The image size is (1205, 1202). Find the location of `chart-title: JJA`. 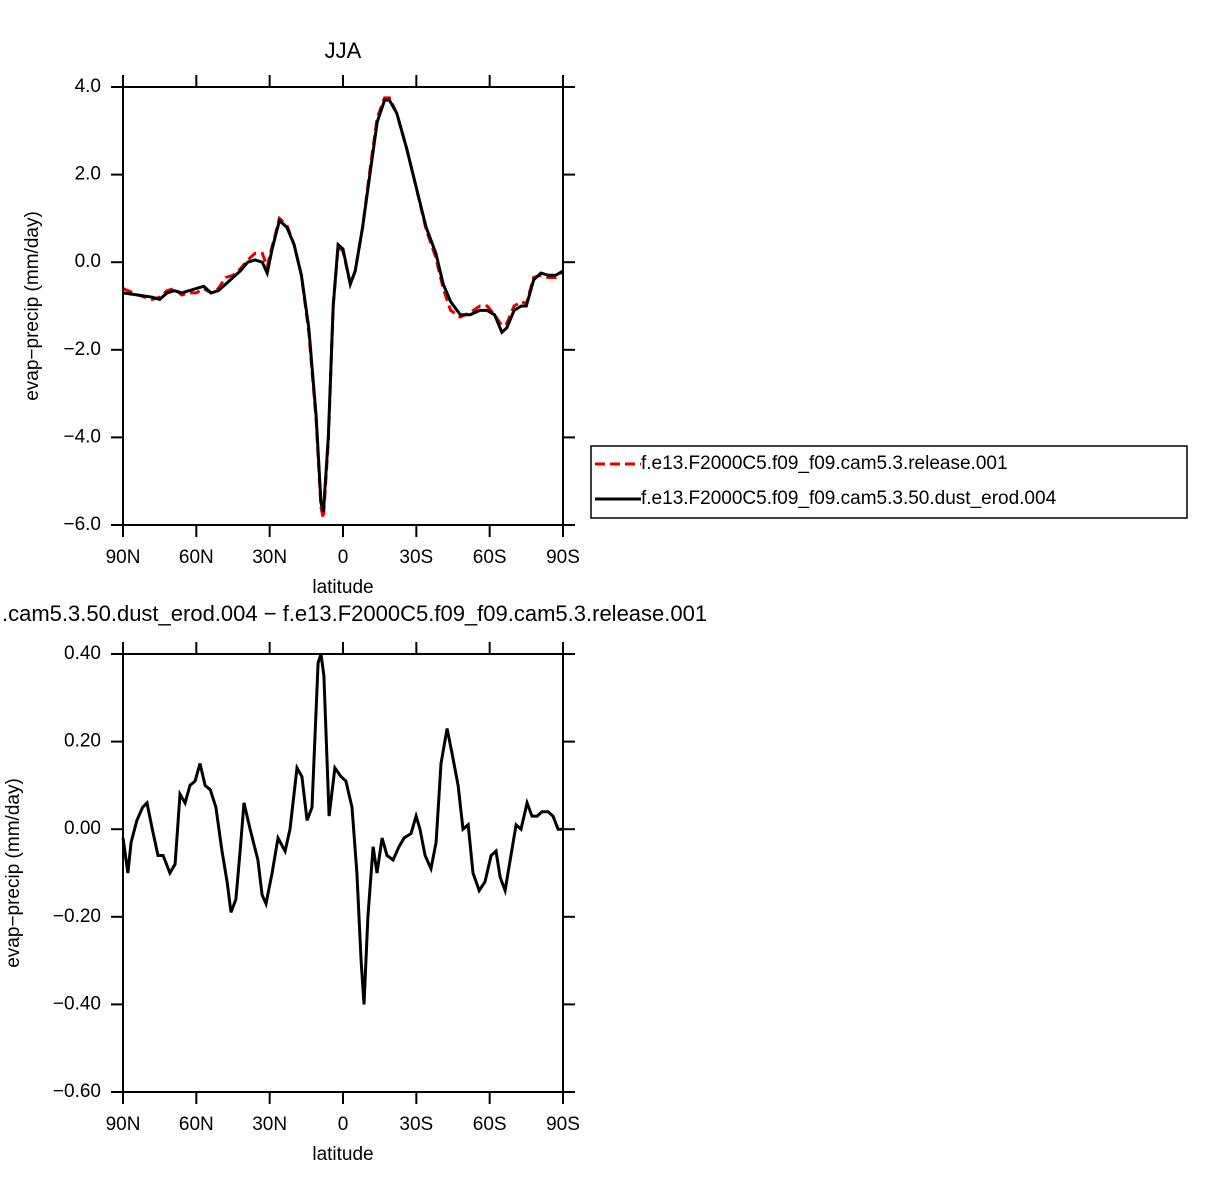

chart-title: JJA is located at coordinates (343, 50).